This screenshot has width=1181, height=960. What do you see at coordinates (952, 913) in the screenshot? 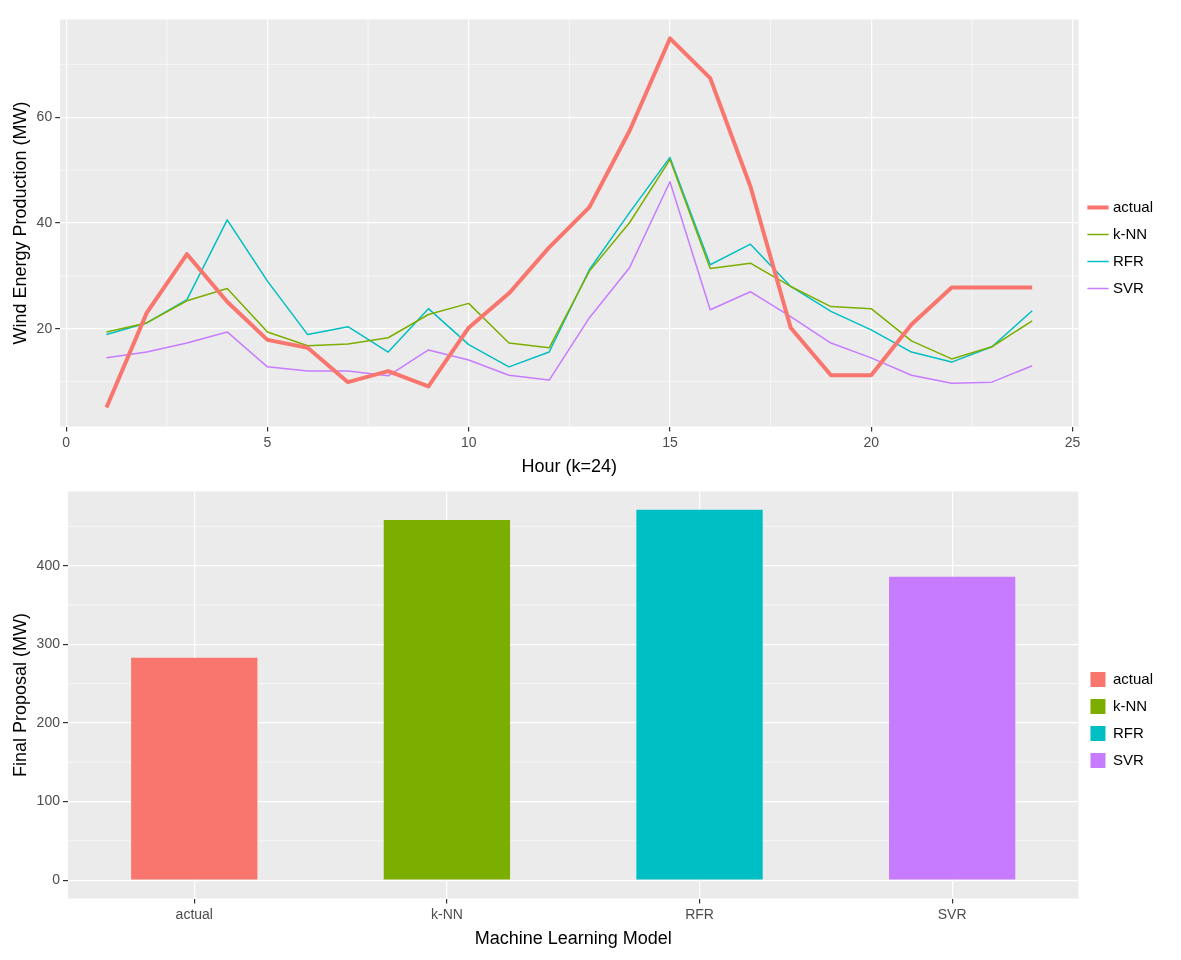
I see `x-tick-label: SVR` at bounding box center [952, 913].